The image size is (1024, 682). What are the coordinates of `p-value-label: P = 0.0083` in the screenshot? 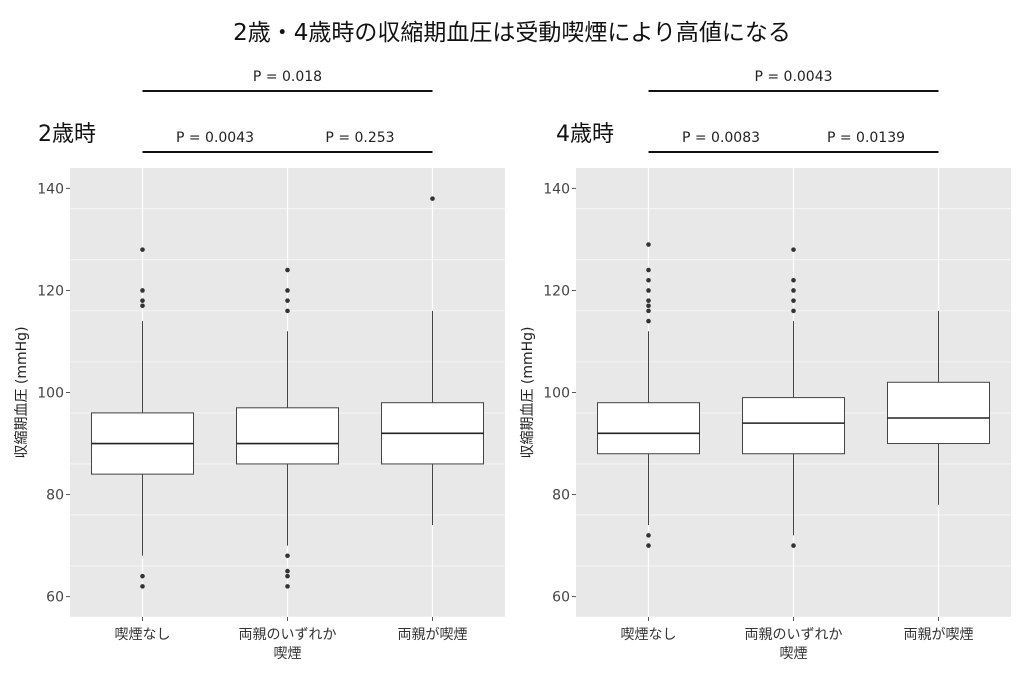 It's located at (721, 138).